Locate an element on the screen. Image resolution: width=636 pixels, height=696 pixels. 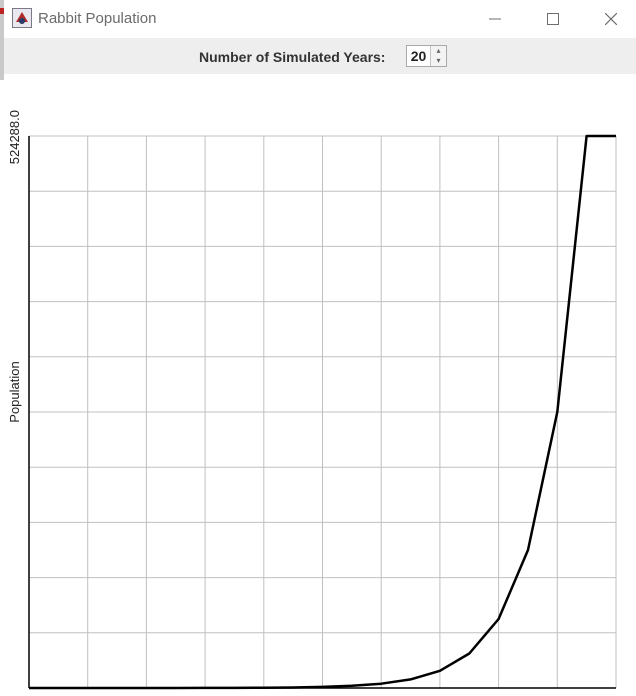
minimize-button is located at coordinates (495, 19).